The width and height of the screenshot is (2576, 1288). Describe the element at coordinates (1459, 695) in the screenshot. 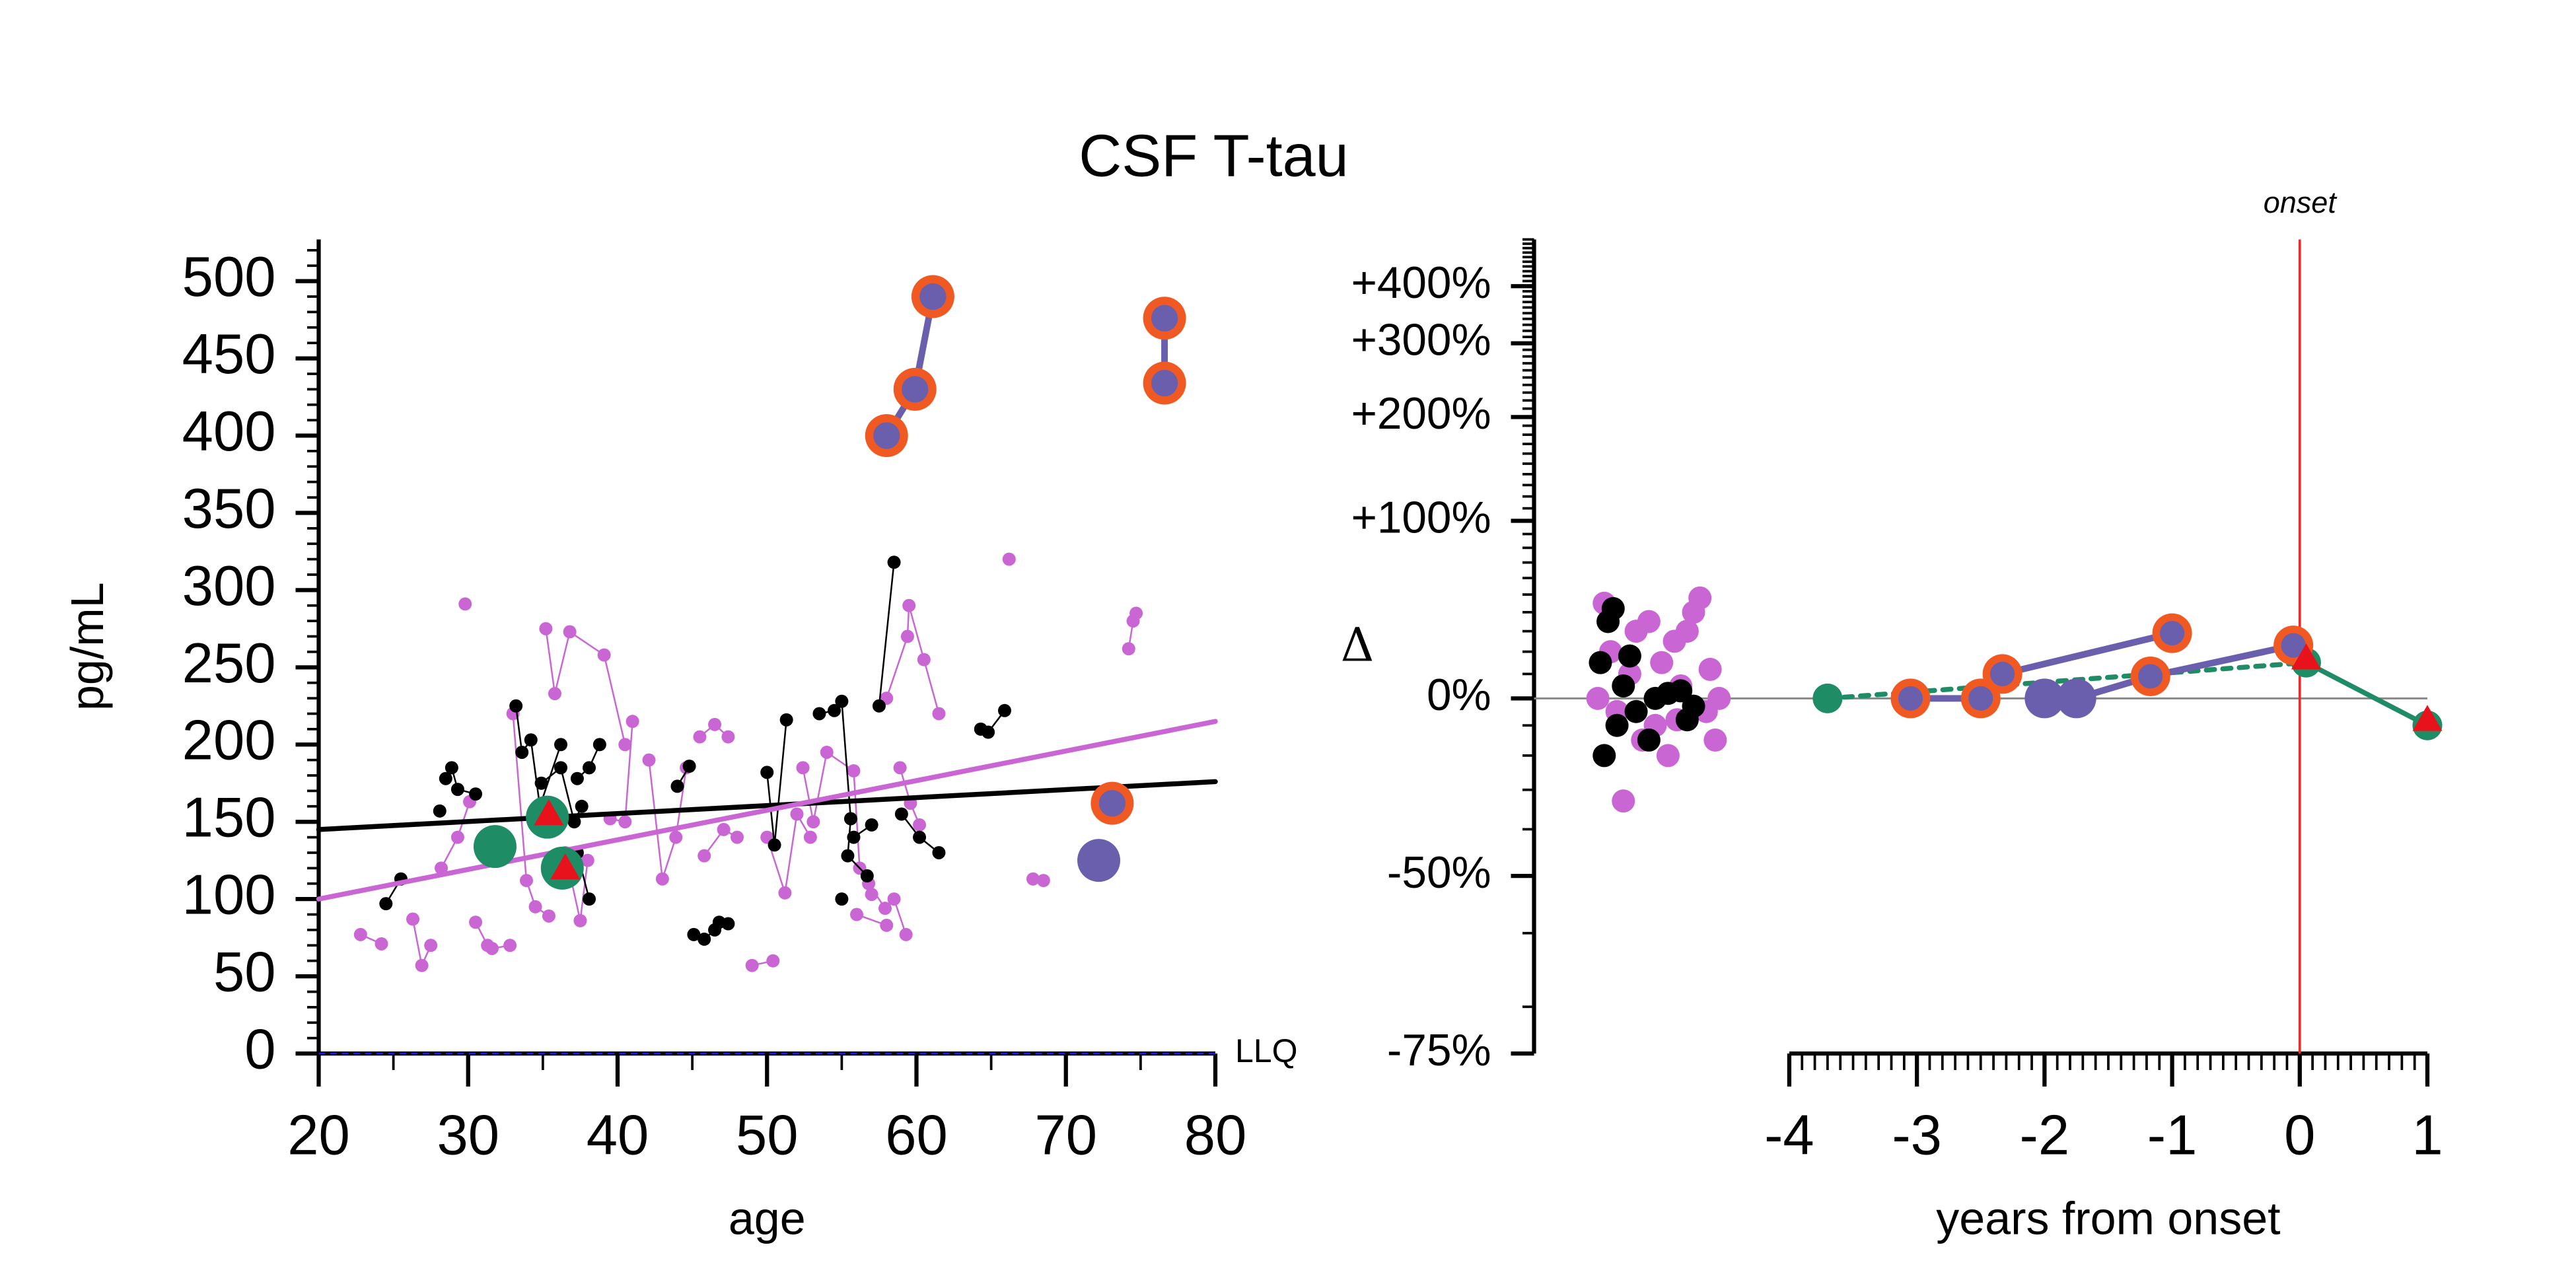

I see `y-tick-label: 0%` at that location.